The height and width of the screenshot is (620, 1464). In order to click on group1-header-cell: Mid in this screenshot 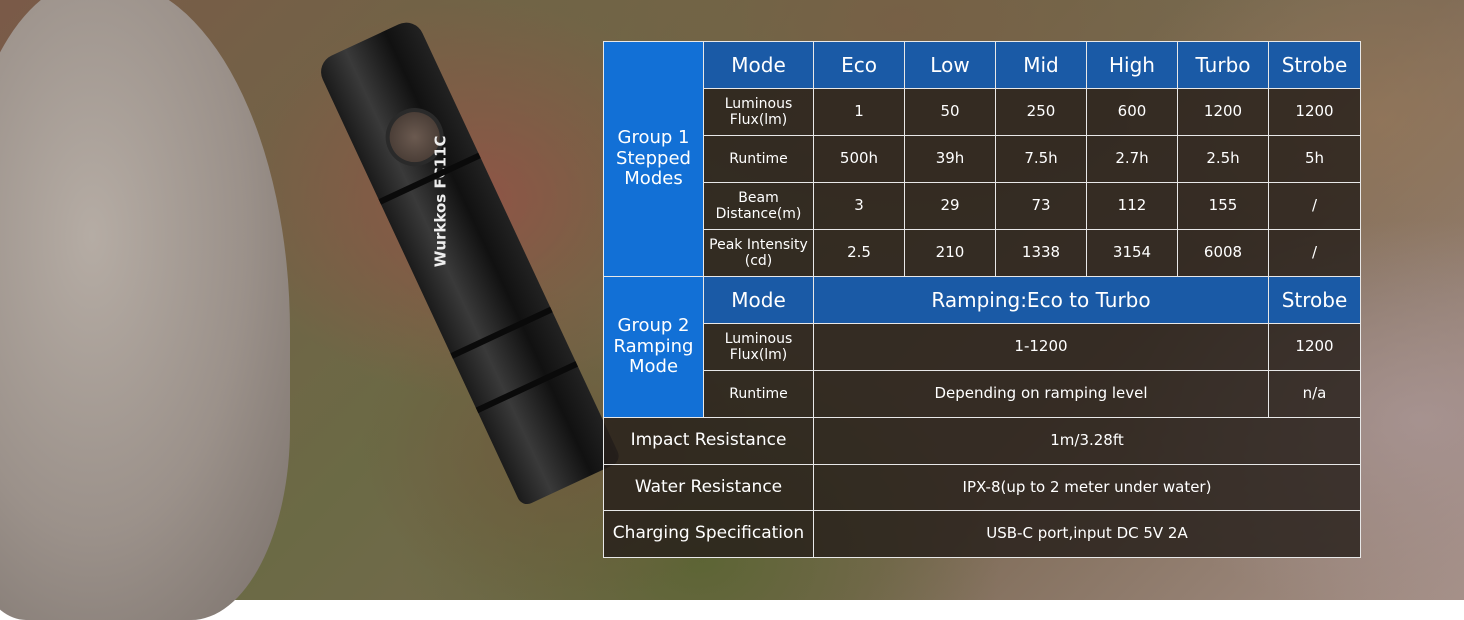, I will do `click(1041, 65)`.